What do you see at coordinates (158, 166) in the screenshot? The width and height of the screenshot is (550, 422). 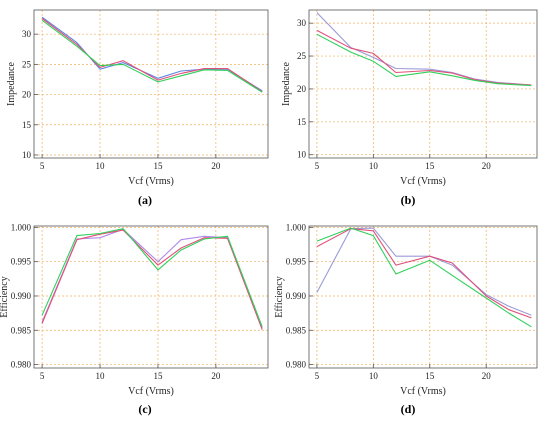 I see `x-tick-label-a-2: 15` at bounding box center [158, 166].